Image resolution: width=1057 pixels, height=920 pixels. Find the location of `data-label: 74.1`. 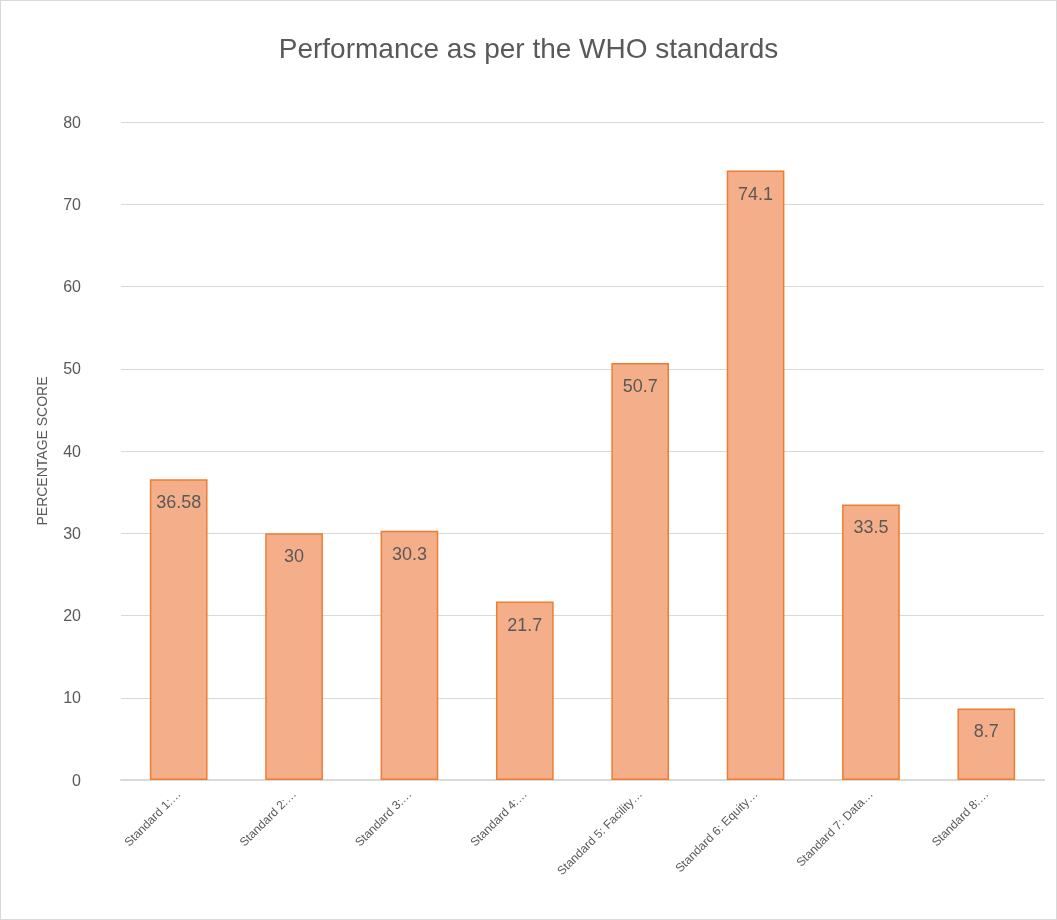

data-label: 74.1 is located at coordinates (756, 193).